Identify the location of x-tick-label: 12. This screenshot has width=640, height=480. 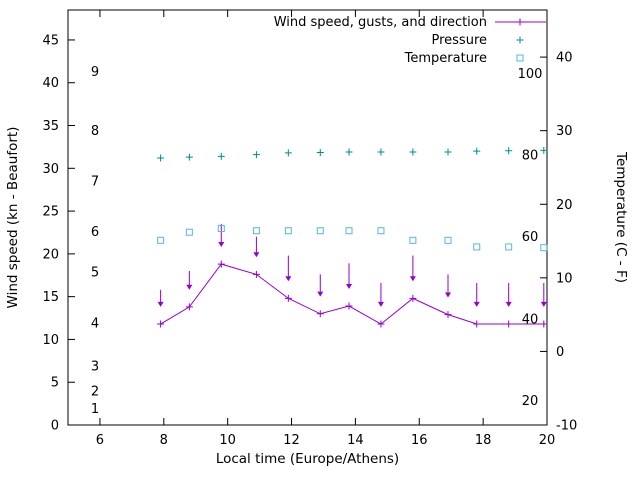
(291, 440).